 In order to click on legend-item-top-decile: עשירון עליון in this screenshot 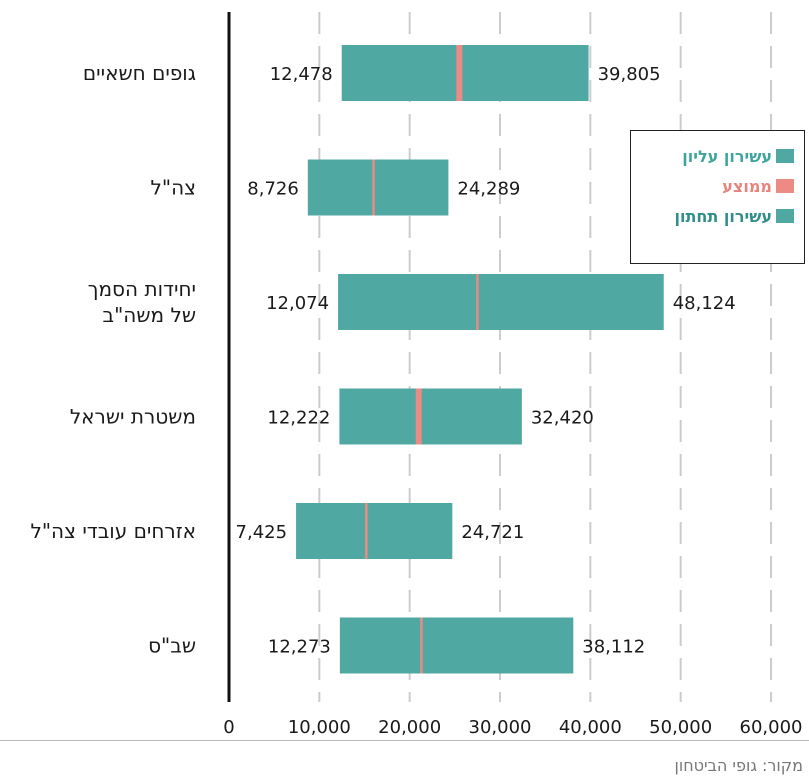, I will do `click(712, 156)`.